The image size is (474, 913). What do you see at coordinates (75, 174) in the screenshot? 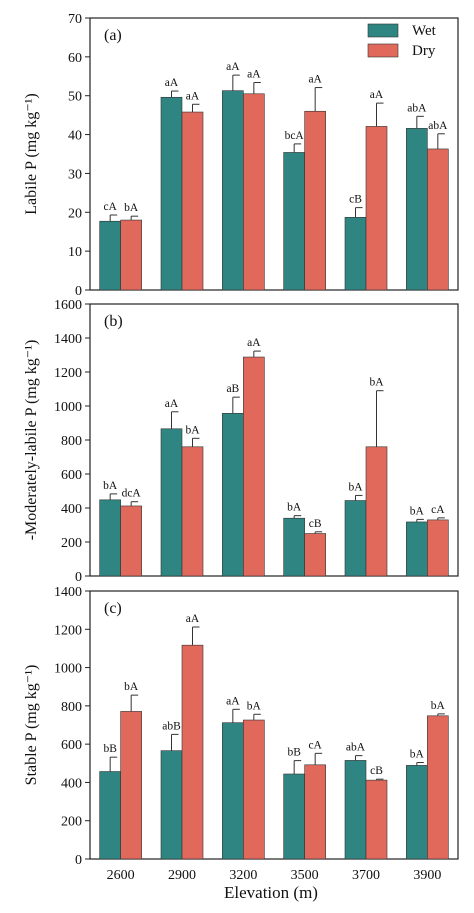
I see `y-tick-label: 30` at bounding box center [75, 174].